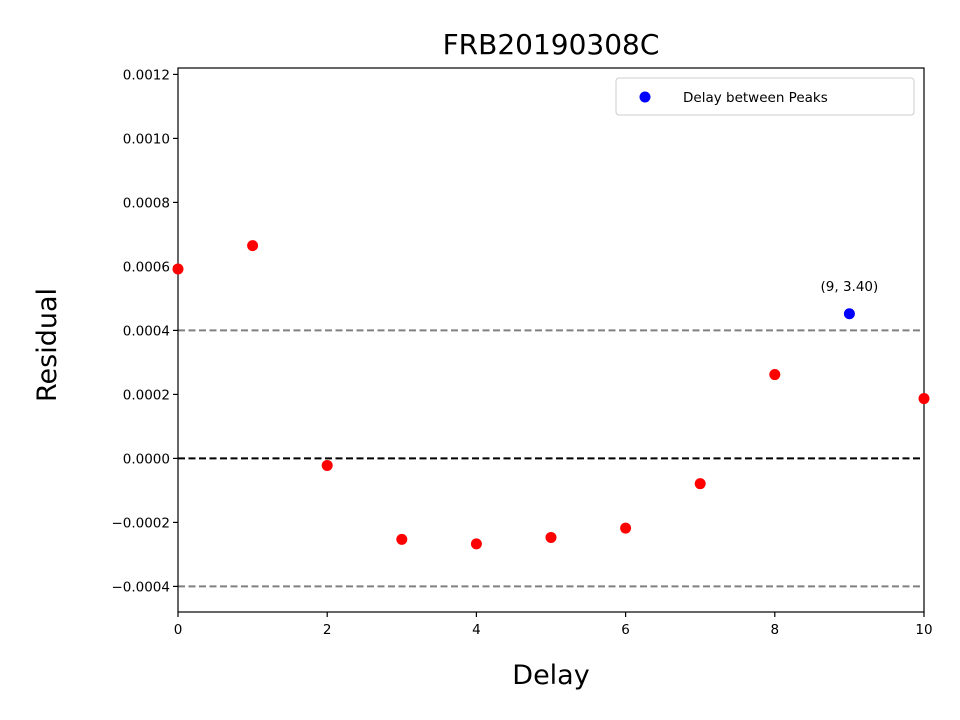  What do you see at coordinates (849, 314) in the screenshot?
I see `highlight-point` at bounding box center [849, 314].